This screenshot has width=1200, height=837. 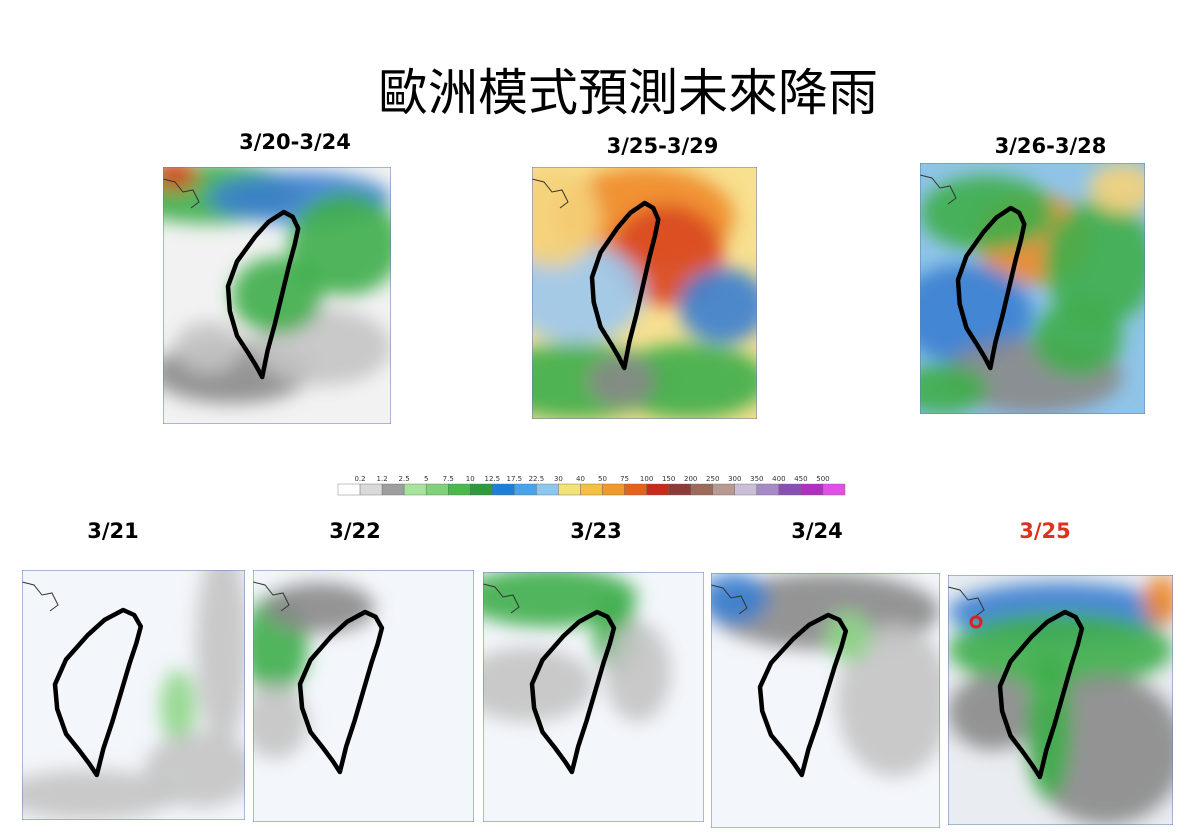 What do you see at coordinates (113, 531) in the screenshot?
I see `daily-label: 3/21` at bounding box center [113, 531].